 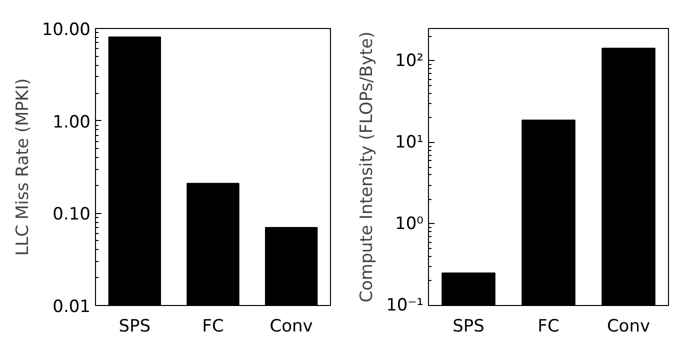 I want to click on y-tick-label: 10.00, so click(x=66, y=30).